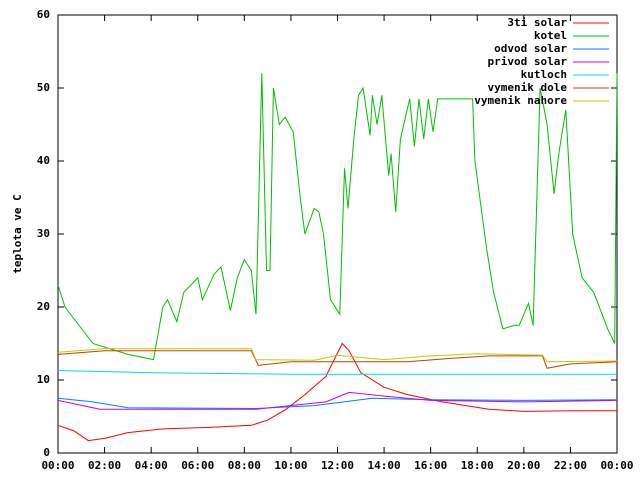 Image resolution: width=640 pixels, height=480 pixels. What do you see at coordinates (43, 306) in the screenshot?
I see `y-tick-label: 20` at bounding box center [43, 306].